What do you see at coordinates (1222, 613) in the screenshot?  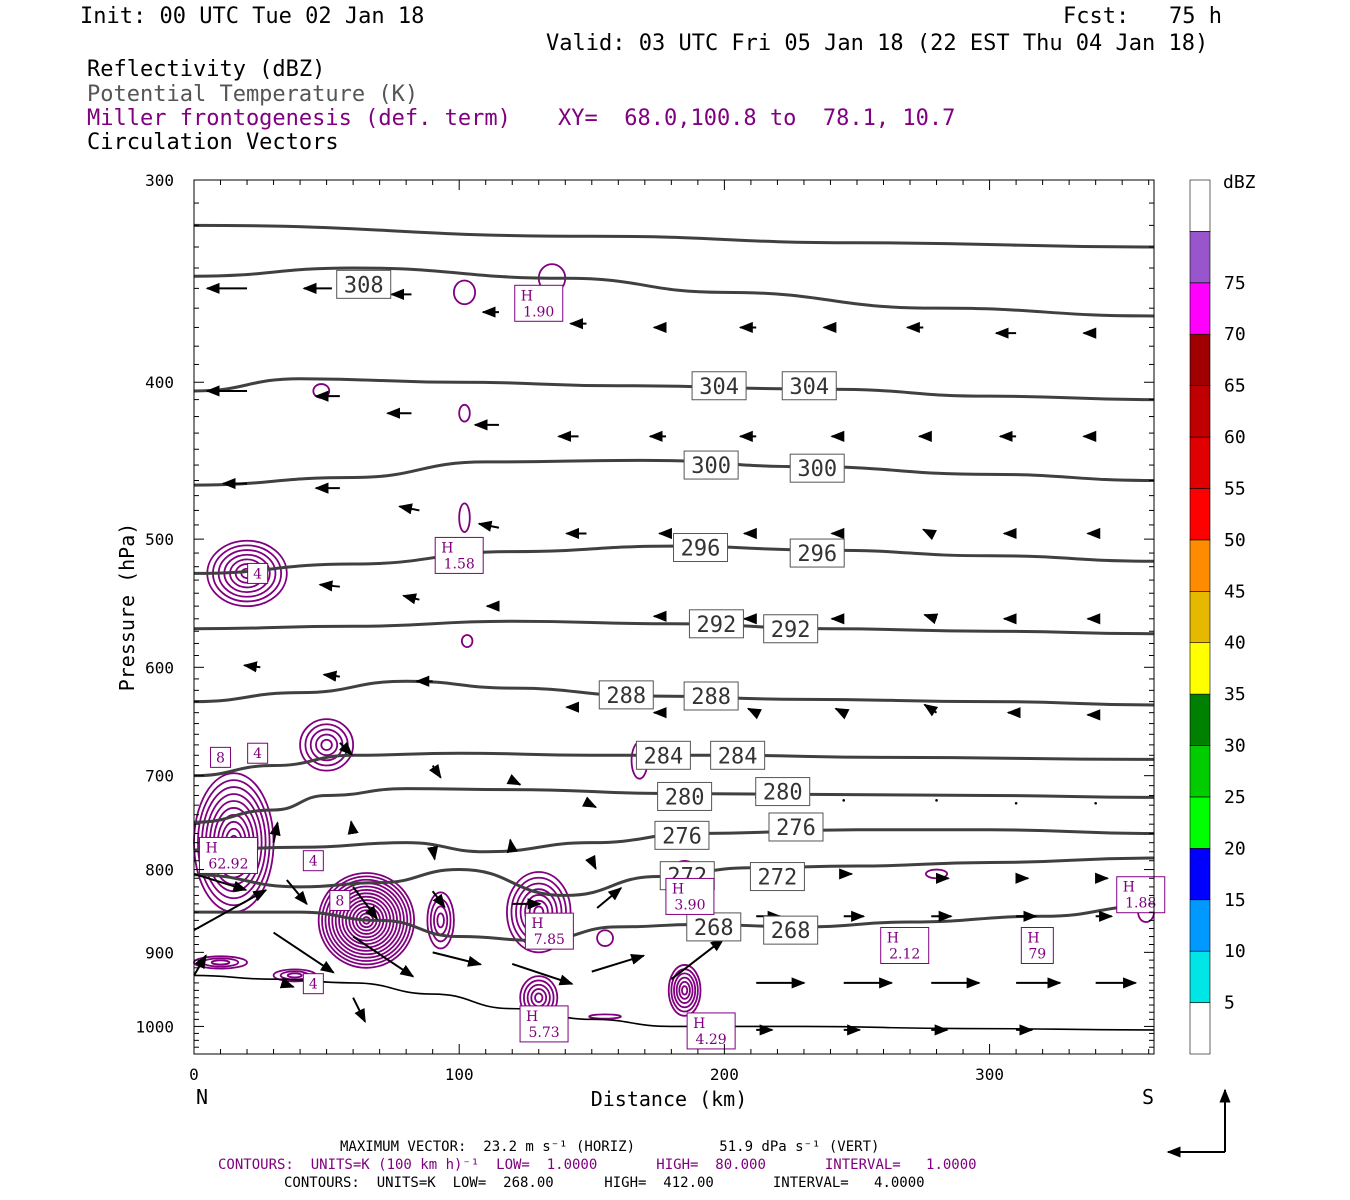 I see `colorbar: 5 10 15 20 25 30 35 40 45 50 55 60 65 70 75 dBZ` at bounding box center [1222, 613].